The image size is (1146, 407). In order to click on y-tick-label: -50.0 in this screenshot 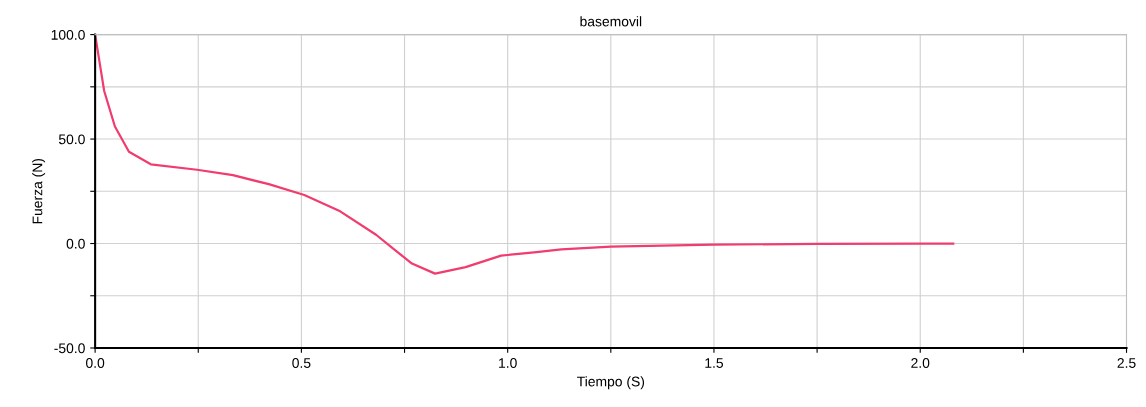, I will do `click(69, 348)`.